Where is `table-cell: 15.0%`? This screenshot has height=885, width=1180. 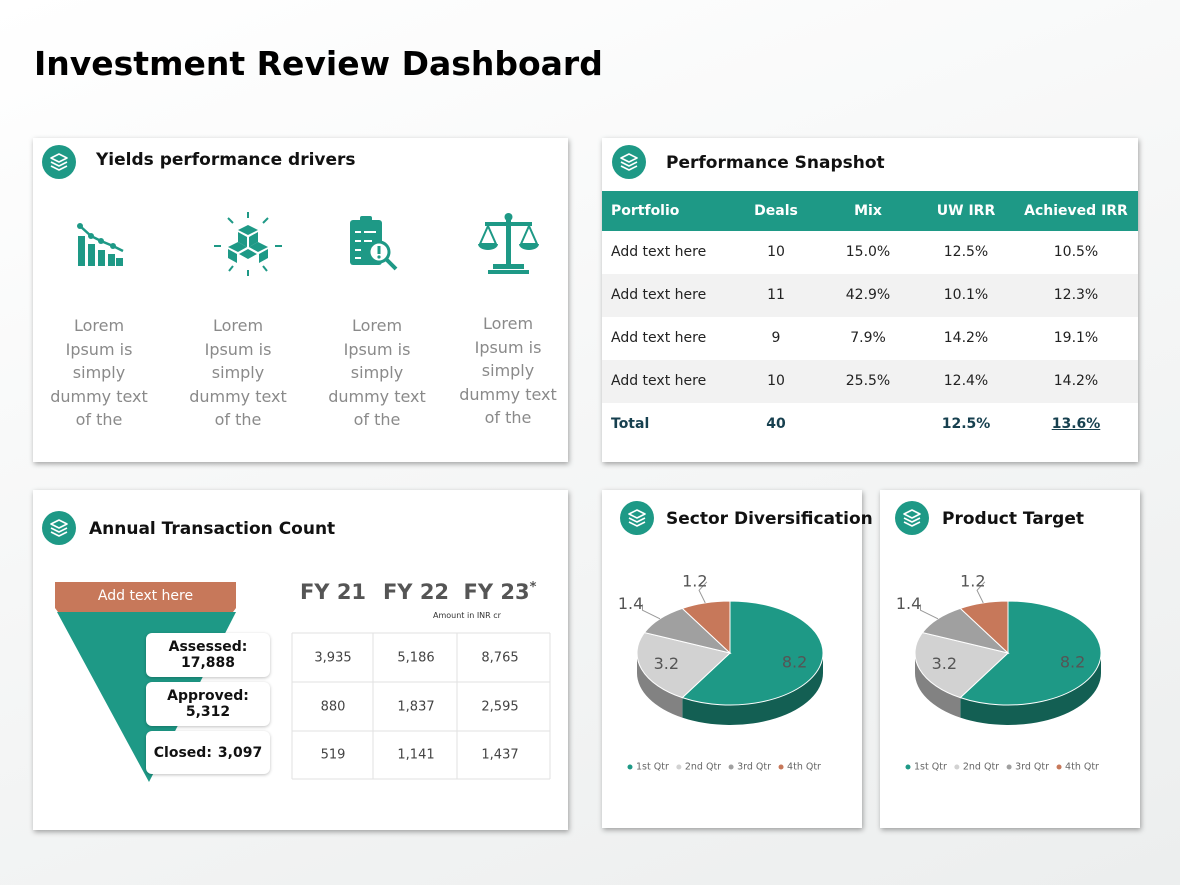 table-cell: 15.0% is located at coordinates (868, 252).